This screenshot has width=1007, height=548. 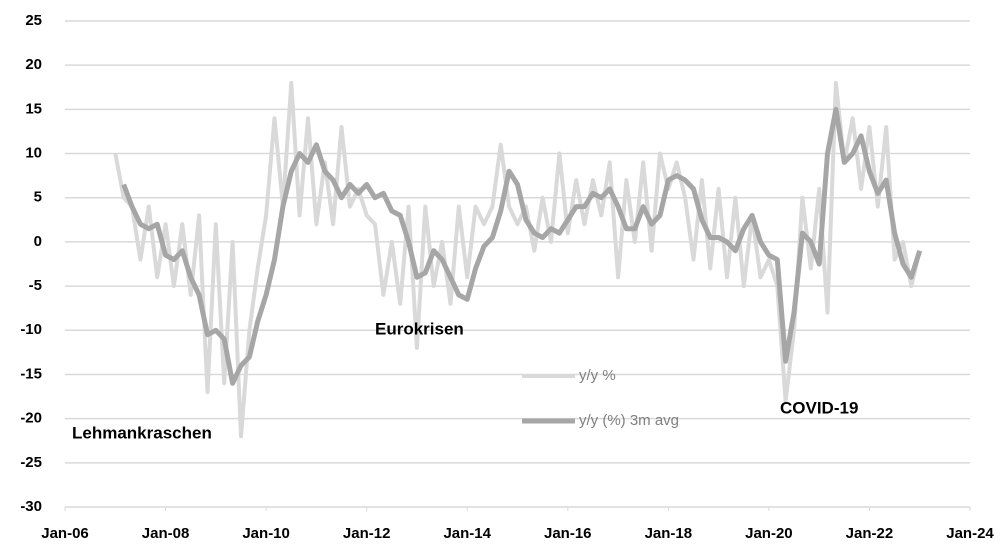 What do you see at coordinates (35, 285) in the screenshot?
I see `y-tick-label: -5` at bounding box center [35, 285].